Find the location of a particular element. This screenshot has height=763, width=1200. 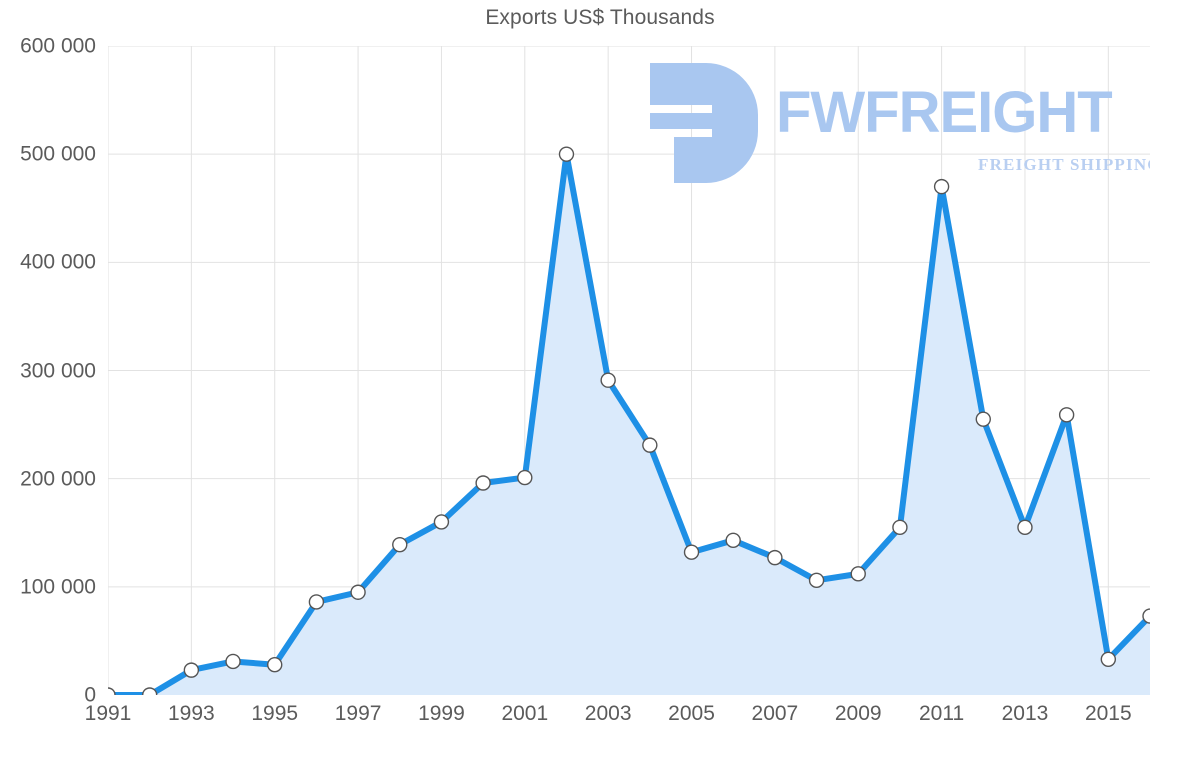

data-point-1994 is located at coordinates (233, 661).